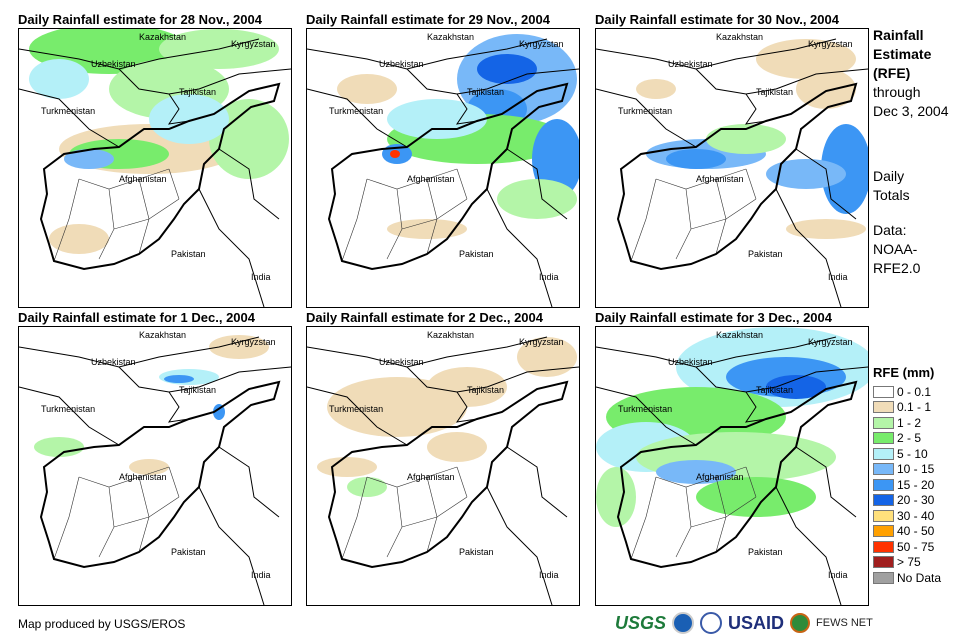 The image size is (975, 642). What do you see at coordinates (907, 516) in the screenshot?
I see `legend-item: 30 - 40` at bounding box center [907, 516].